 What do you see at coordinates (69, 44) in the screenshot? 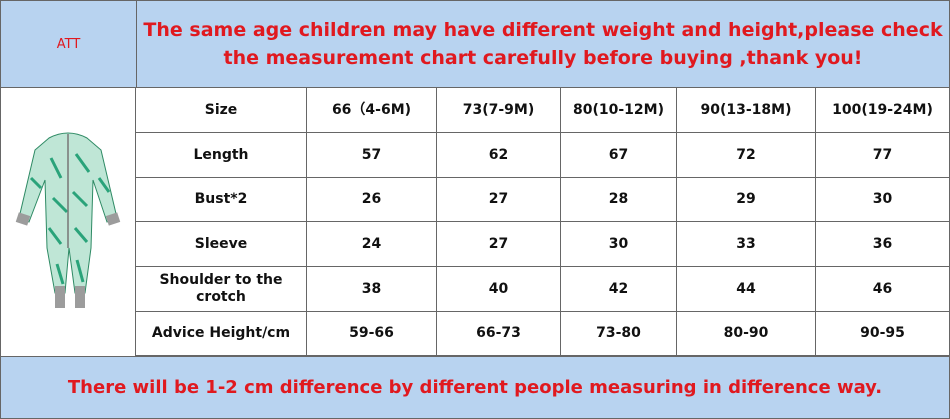
I see `corner-label: ATT` at bounding box center [69, 44].